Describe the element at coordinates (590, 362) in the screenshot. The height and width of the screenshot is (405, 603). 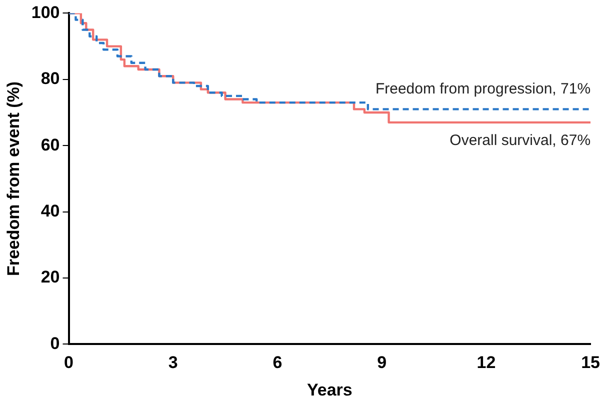
I see `x-tick-label: 15` at that location.